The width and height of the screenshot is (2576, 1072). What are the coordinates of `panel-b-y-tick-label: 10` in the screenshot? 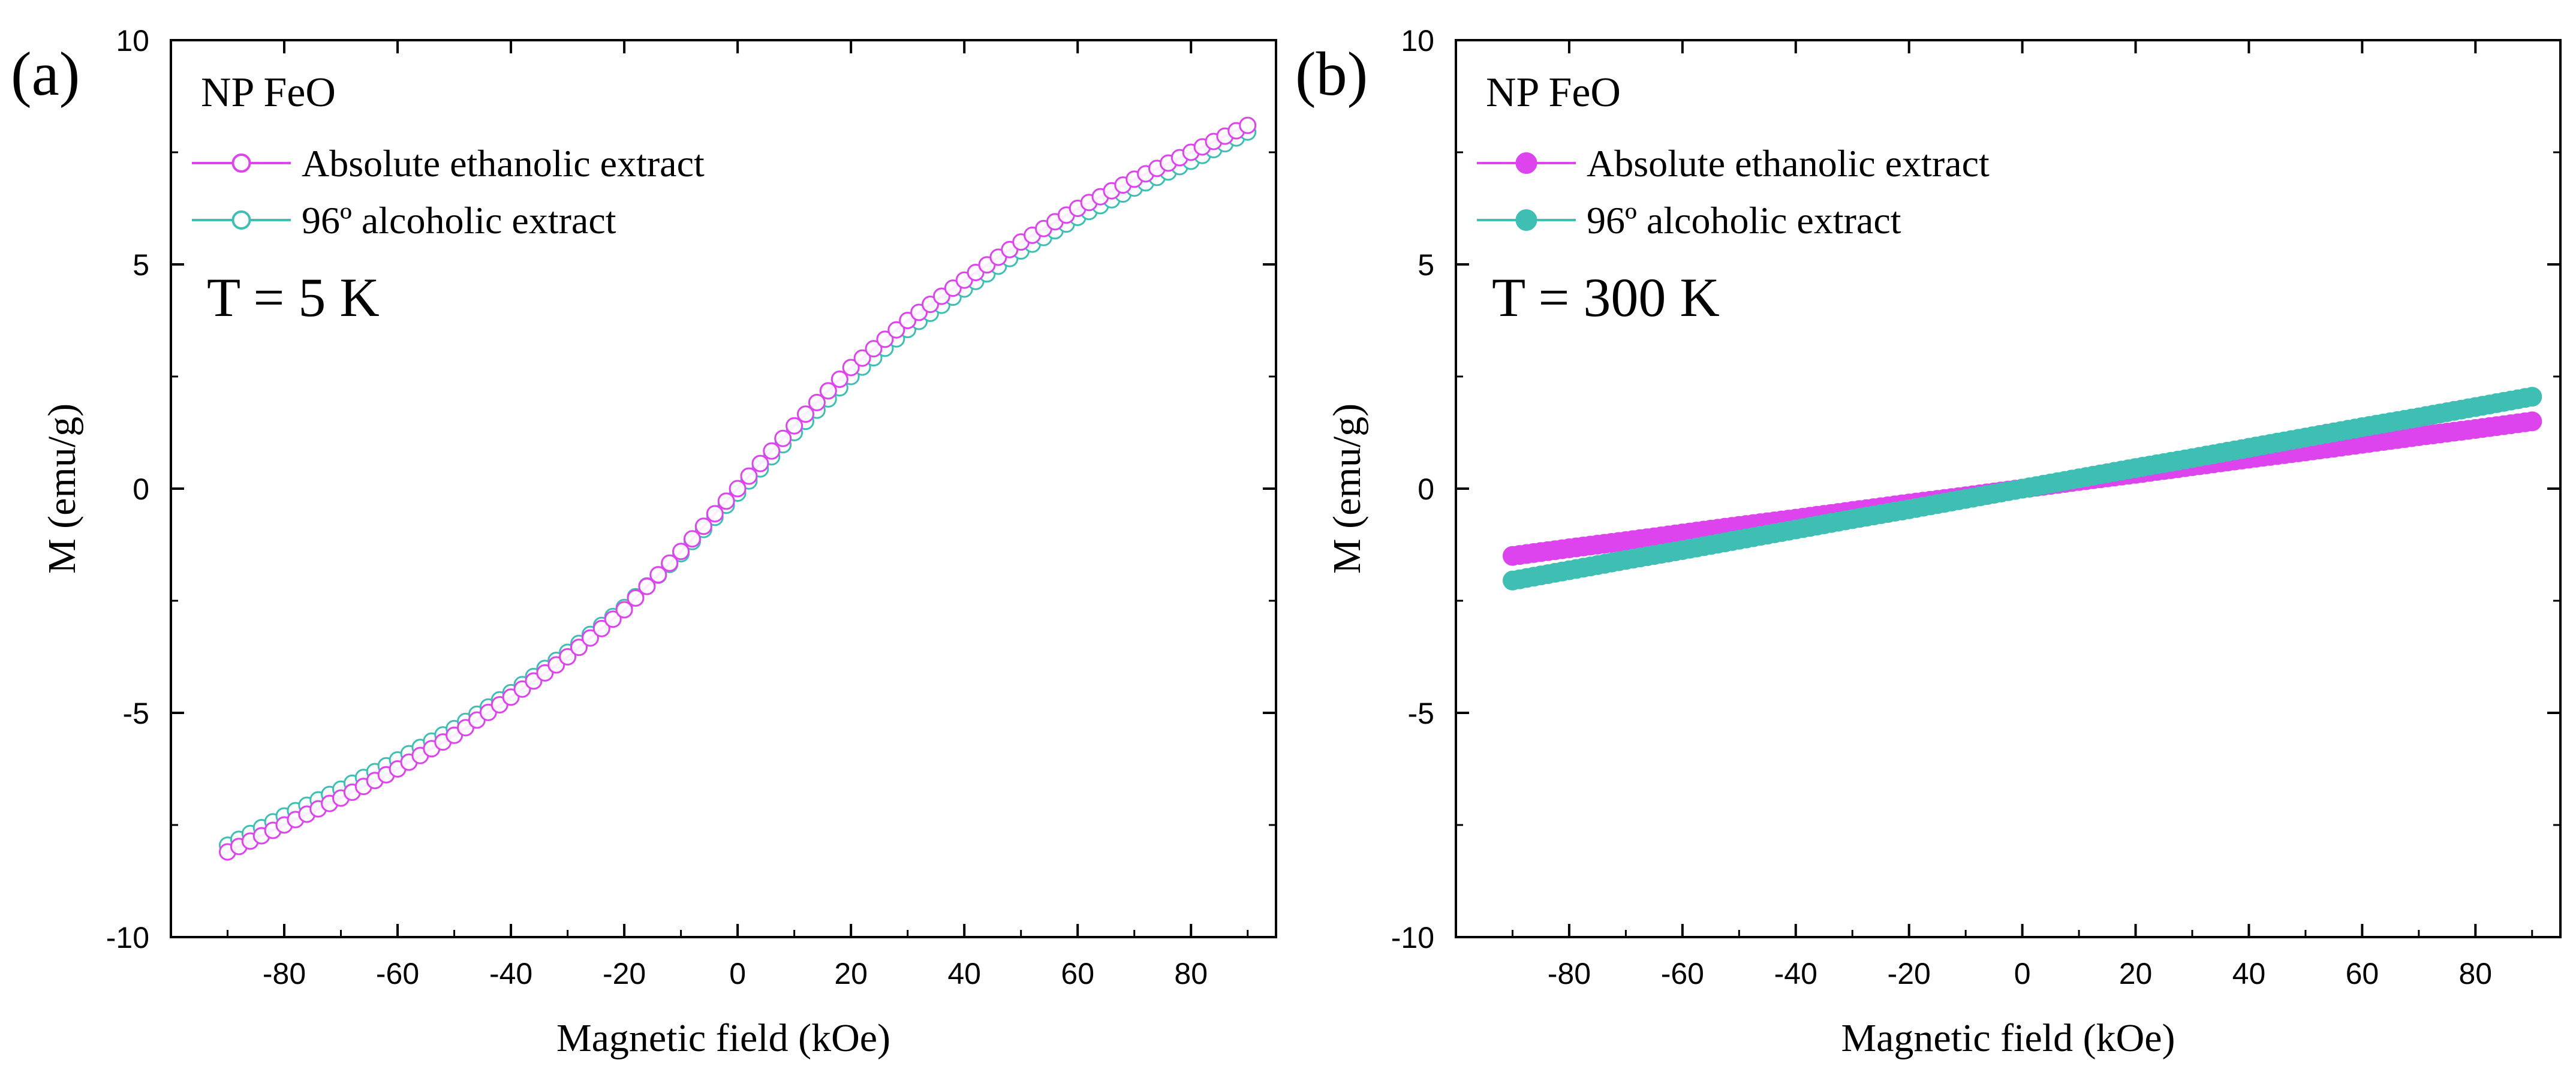 It's located at (1418, 41).